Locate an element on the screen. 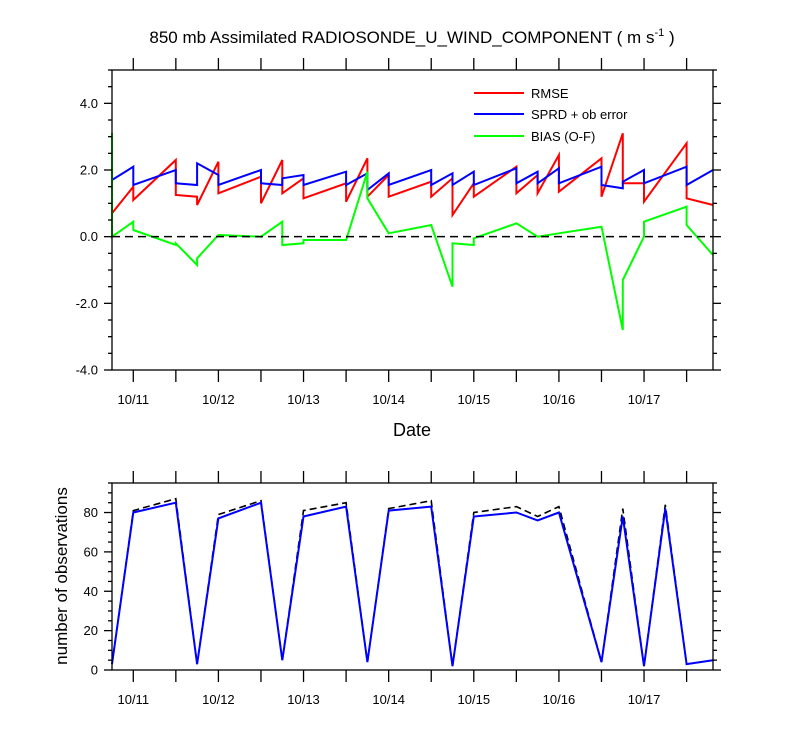  legend-label: RMSE is located at coordinates (550, 93).